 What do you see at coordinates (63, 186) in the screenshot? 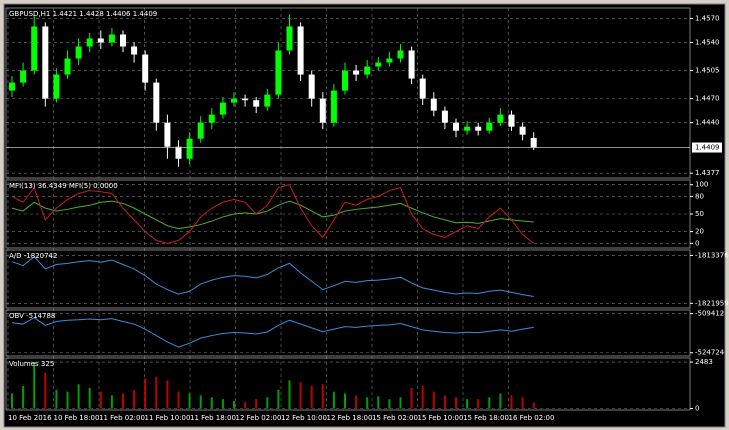
I see `pane-title: MFI(13) 36.4349 MFI(5) 0.0000` at bounding box center [63, 186].